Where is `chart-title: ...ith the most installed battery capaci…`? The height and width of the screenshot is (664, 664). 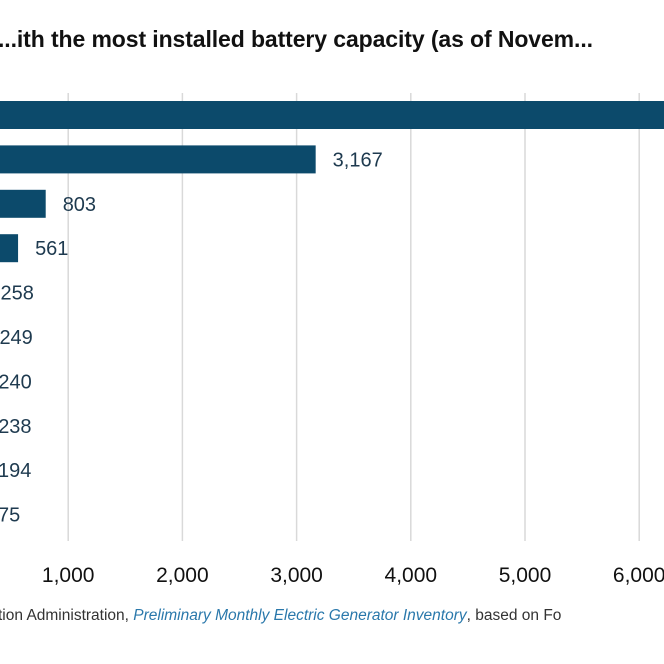 chart-title: ...ith the most installed battery capaci… is located at coordinates (296, 39).